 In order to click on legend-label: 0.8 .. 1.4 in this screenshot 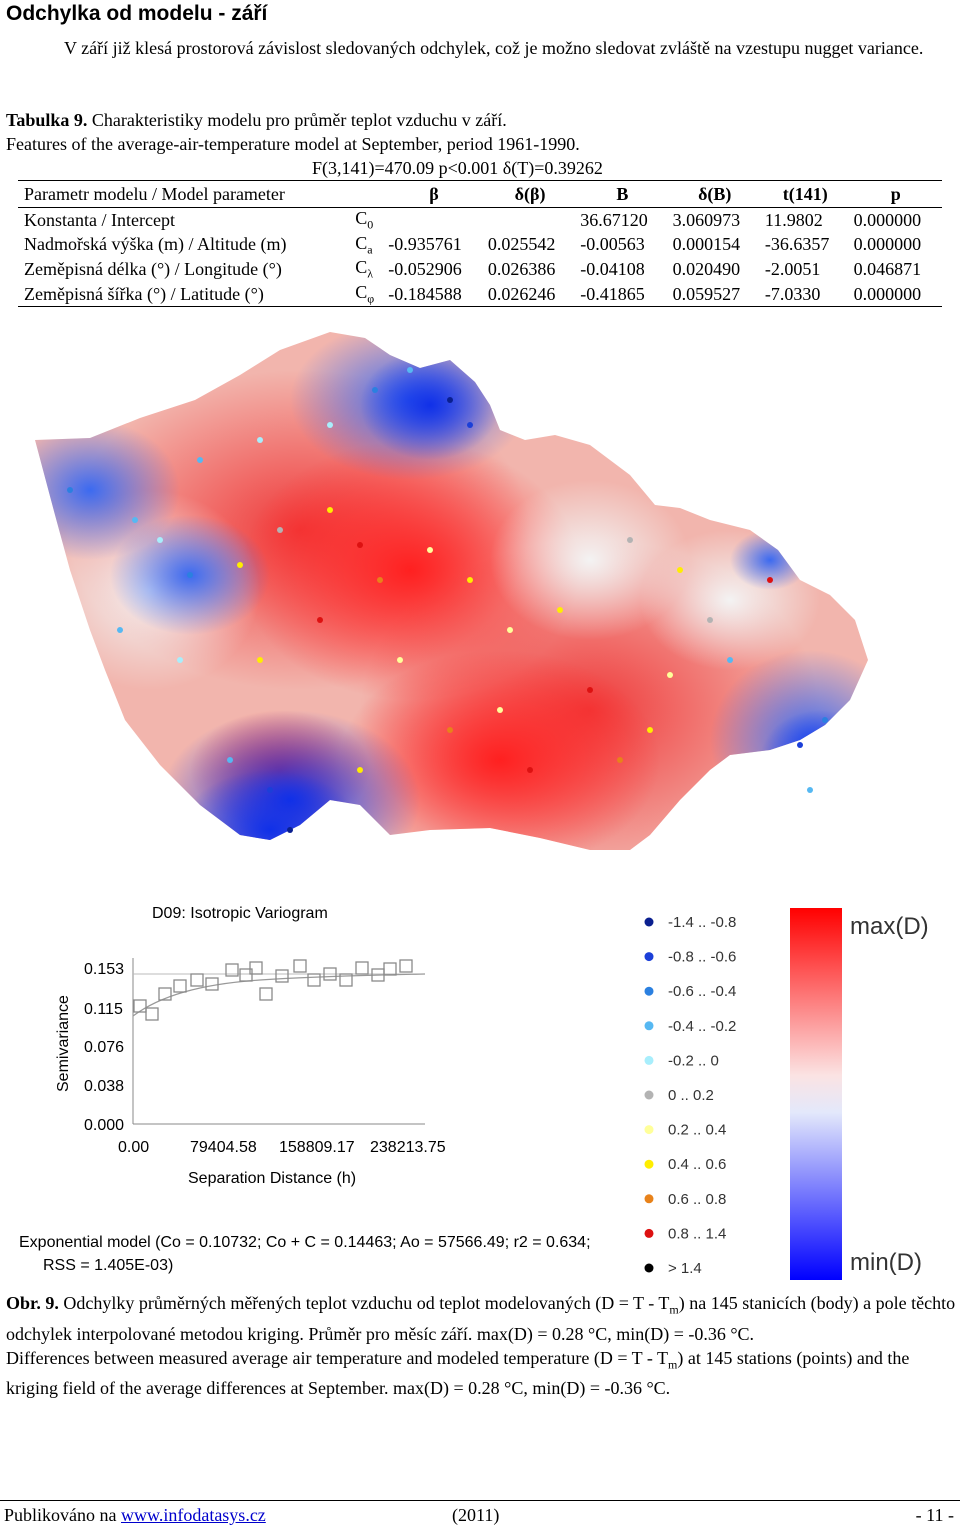, I will do `click(697, 1233)`.